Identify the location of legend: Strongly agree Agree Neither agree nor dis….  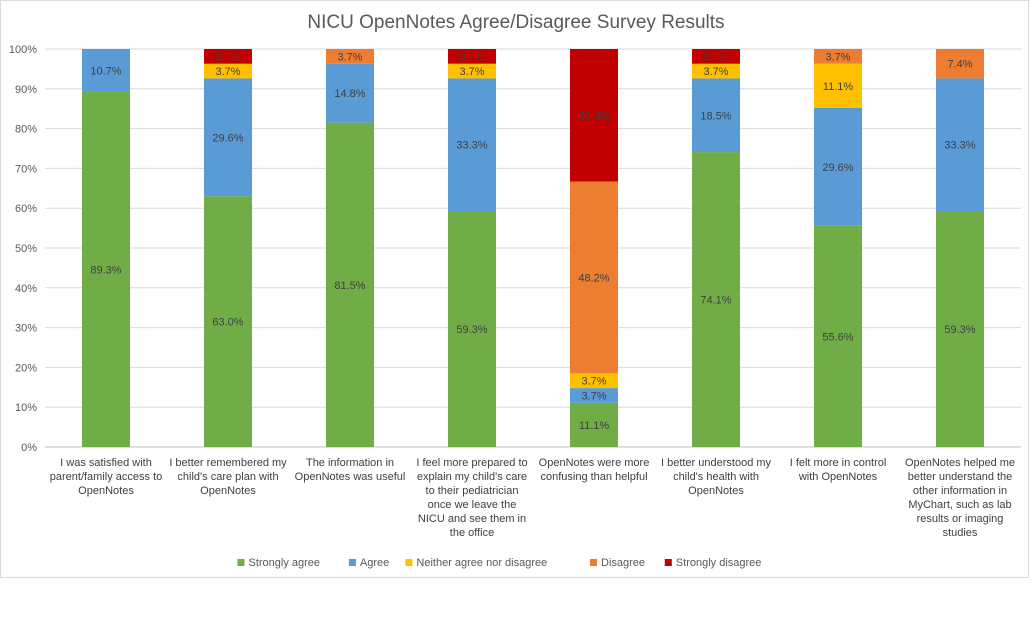
(499, 563).